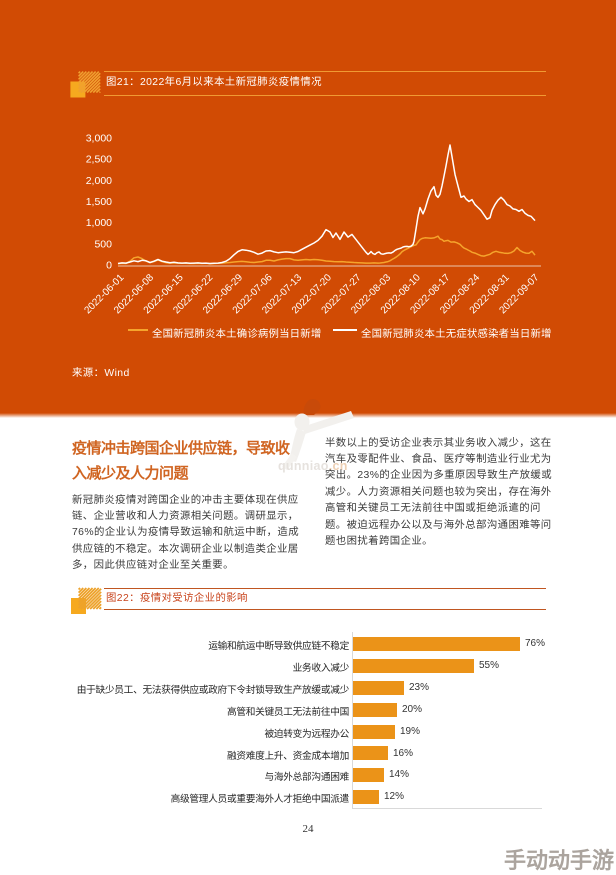  What do you see at coordinates (99, 160) in the screenshot?
I see `svg-text: 2,500` at bounding box center [99, 160].